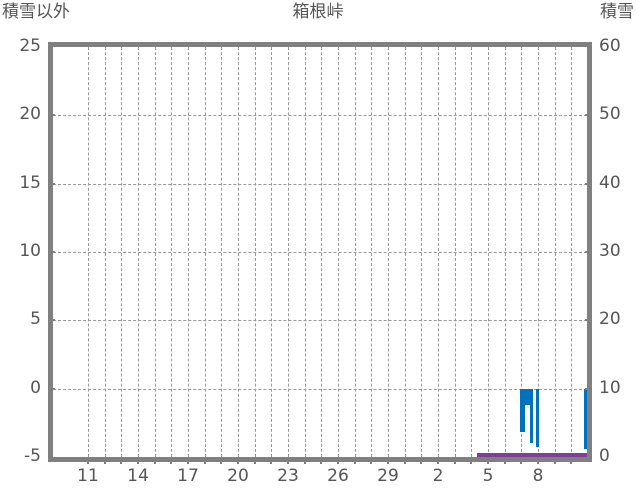  Describe the element at coordinates (610, 251) in the screenshot. I see `right-axis-tick-label: 30` at that location.